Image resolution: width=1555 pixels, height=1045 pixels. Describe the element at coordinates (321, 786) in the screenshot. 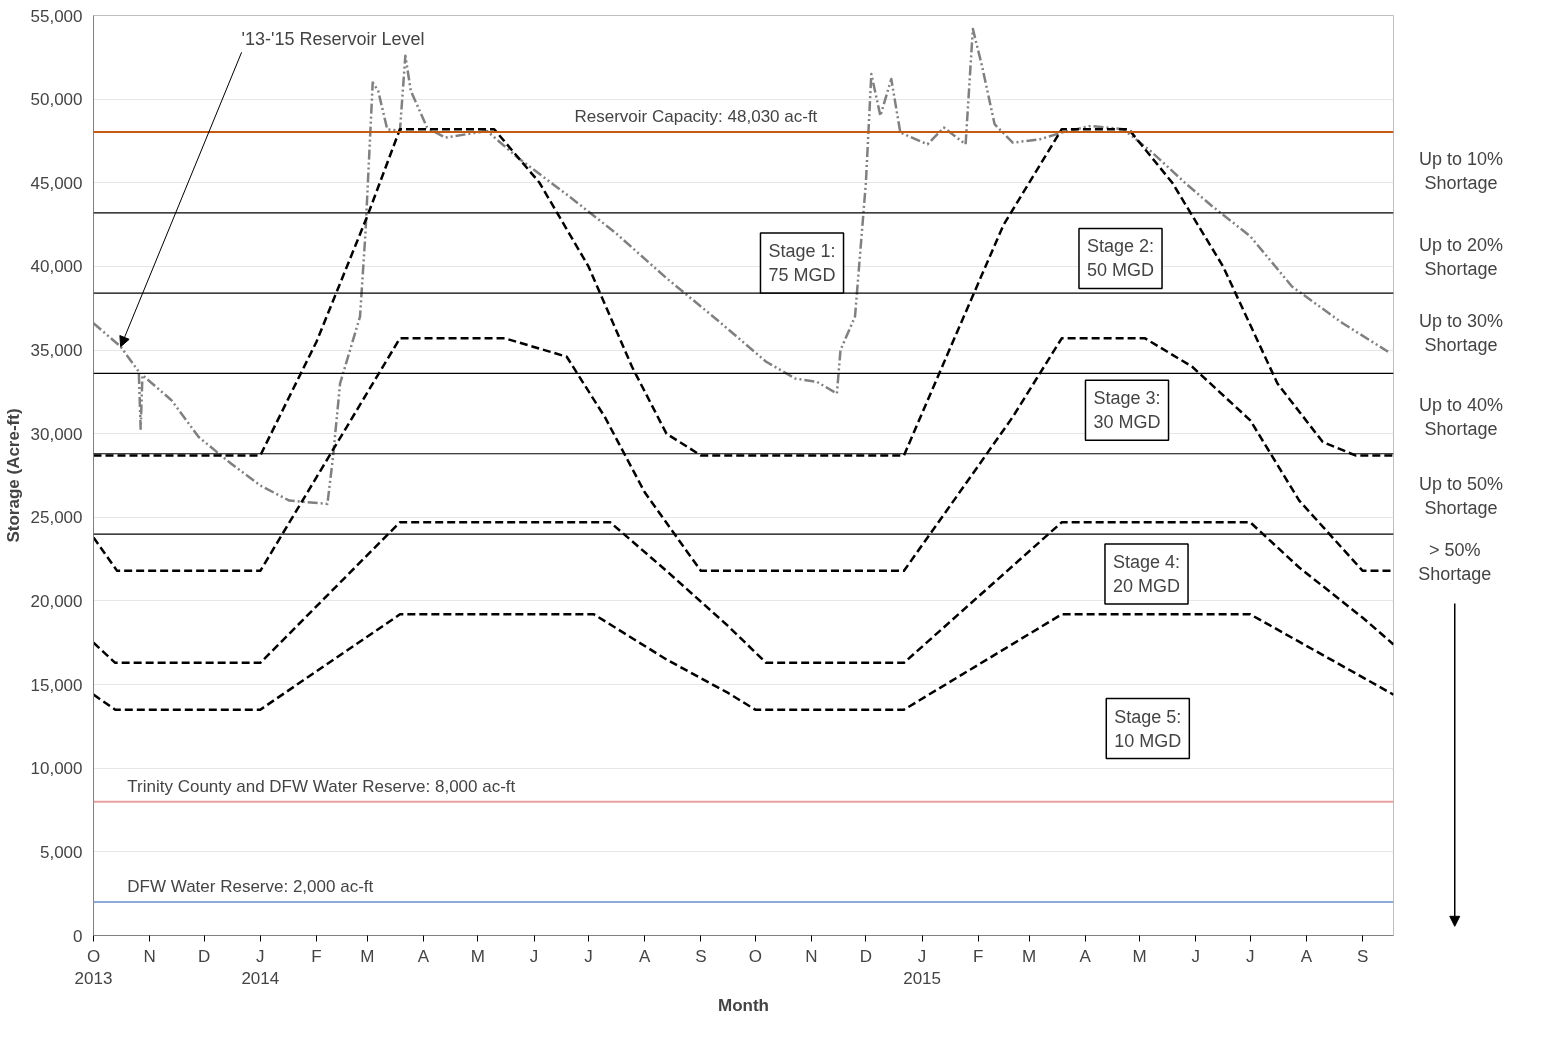

I see `ref-line-label: Trinity County and DFW Water Reserve: 8,000 ac-ft` at that location.